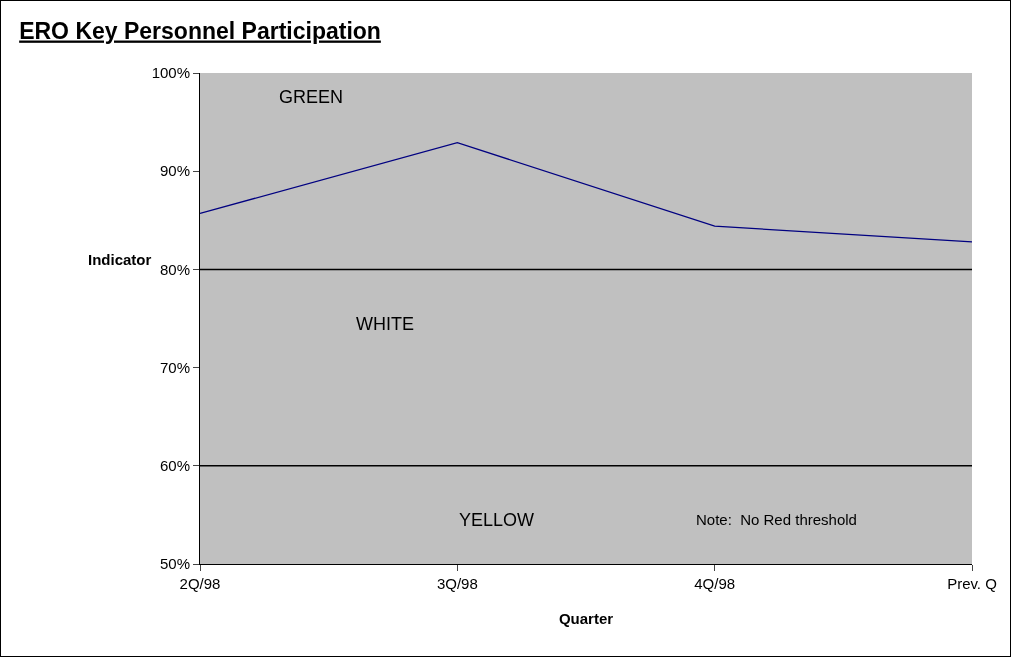  I want to click on band-label: GREEN, so click(311, 97).